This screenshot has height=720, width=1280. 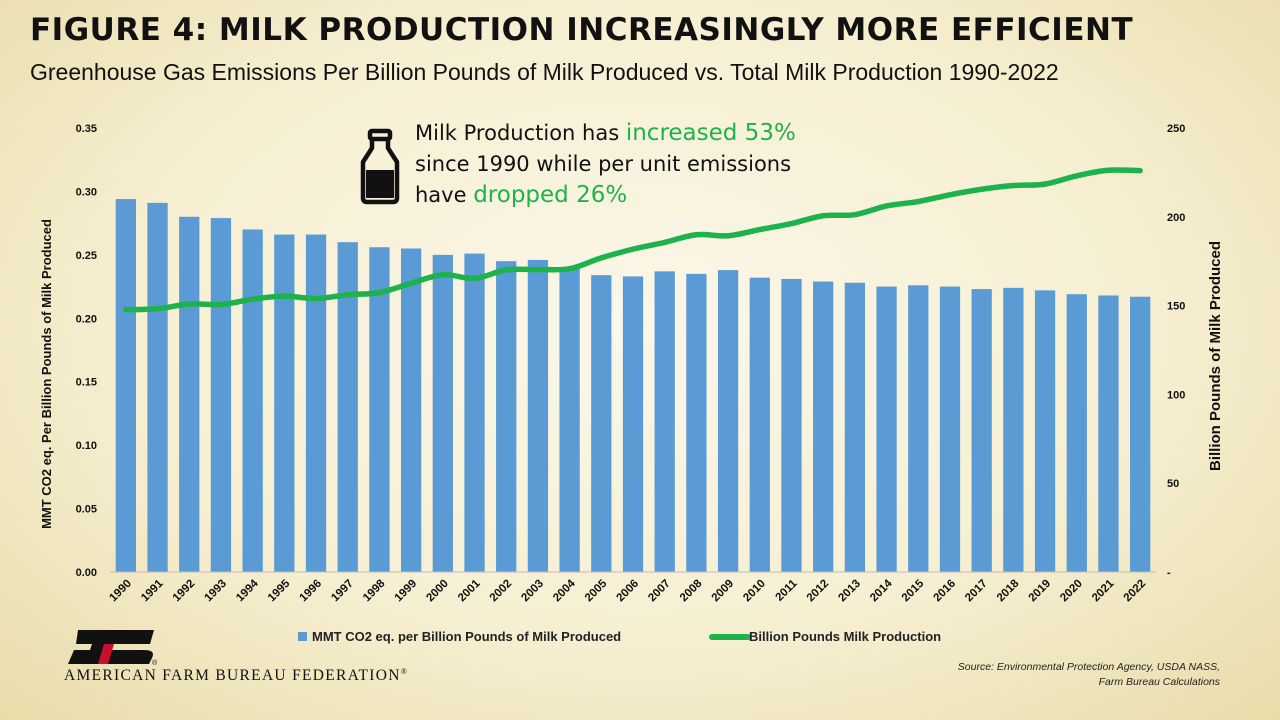 What do you see at coordinates (506, 416) in the screenshot?
I see `bar-2002` at bounding box center [506, 416].